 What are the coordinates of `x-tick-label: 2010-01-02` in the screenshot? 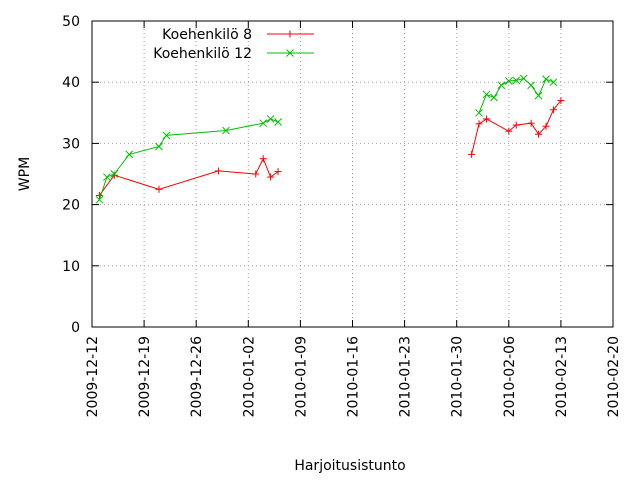 It's located at (249, 376).